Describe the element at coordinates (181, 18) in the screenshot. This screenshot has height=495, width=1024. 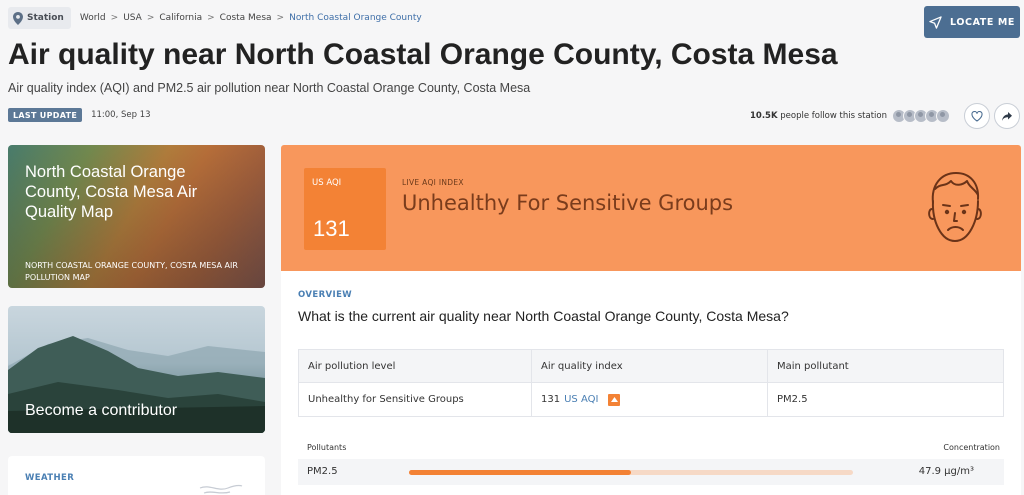
I see `breadcrumb-california: California` at that location.